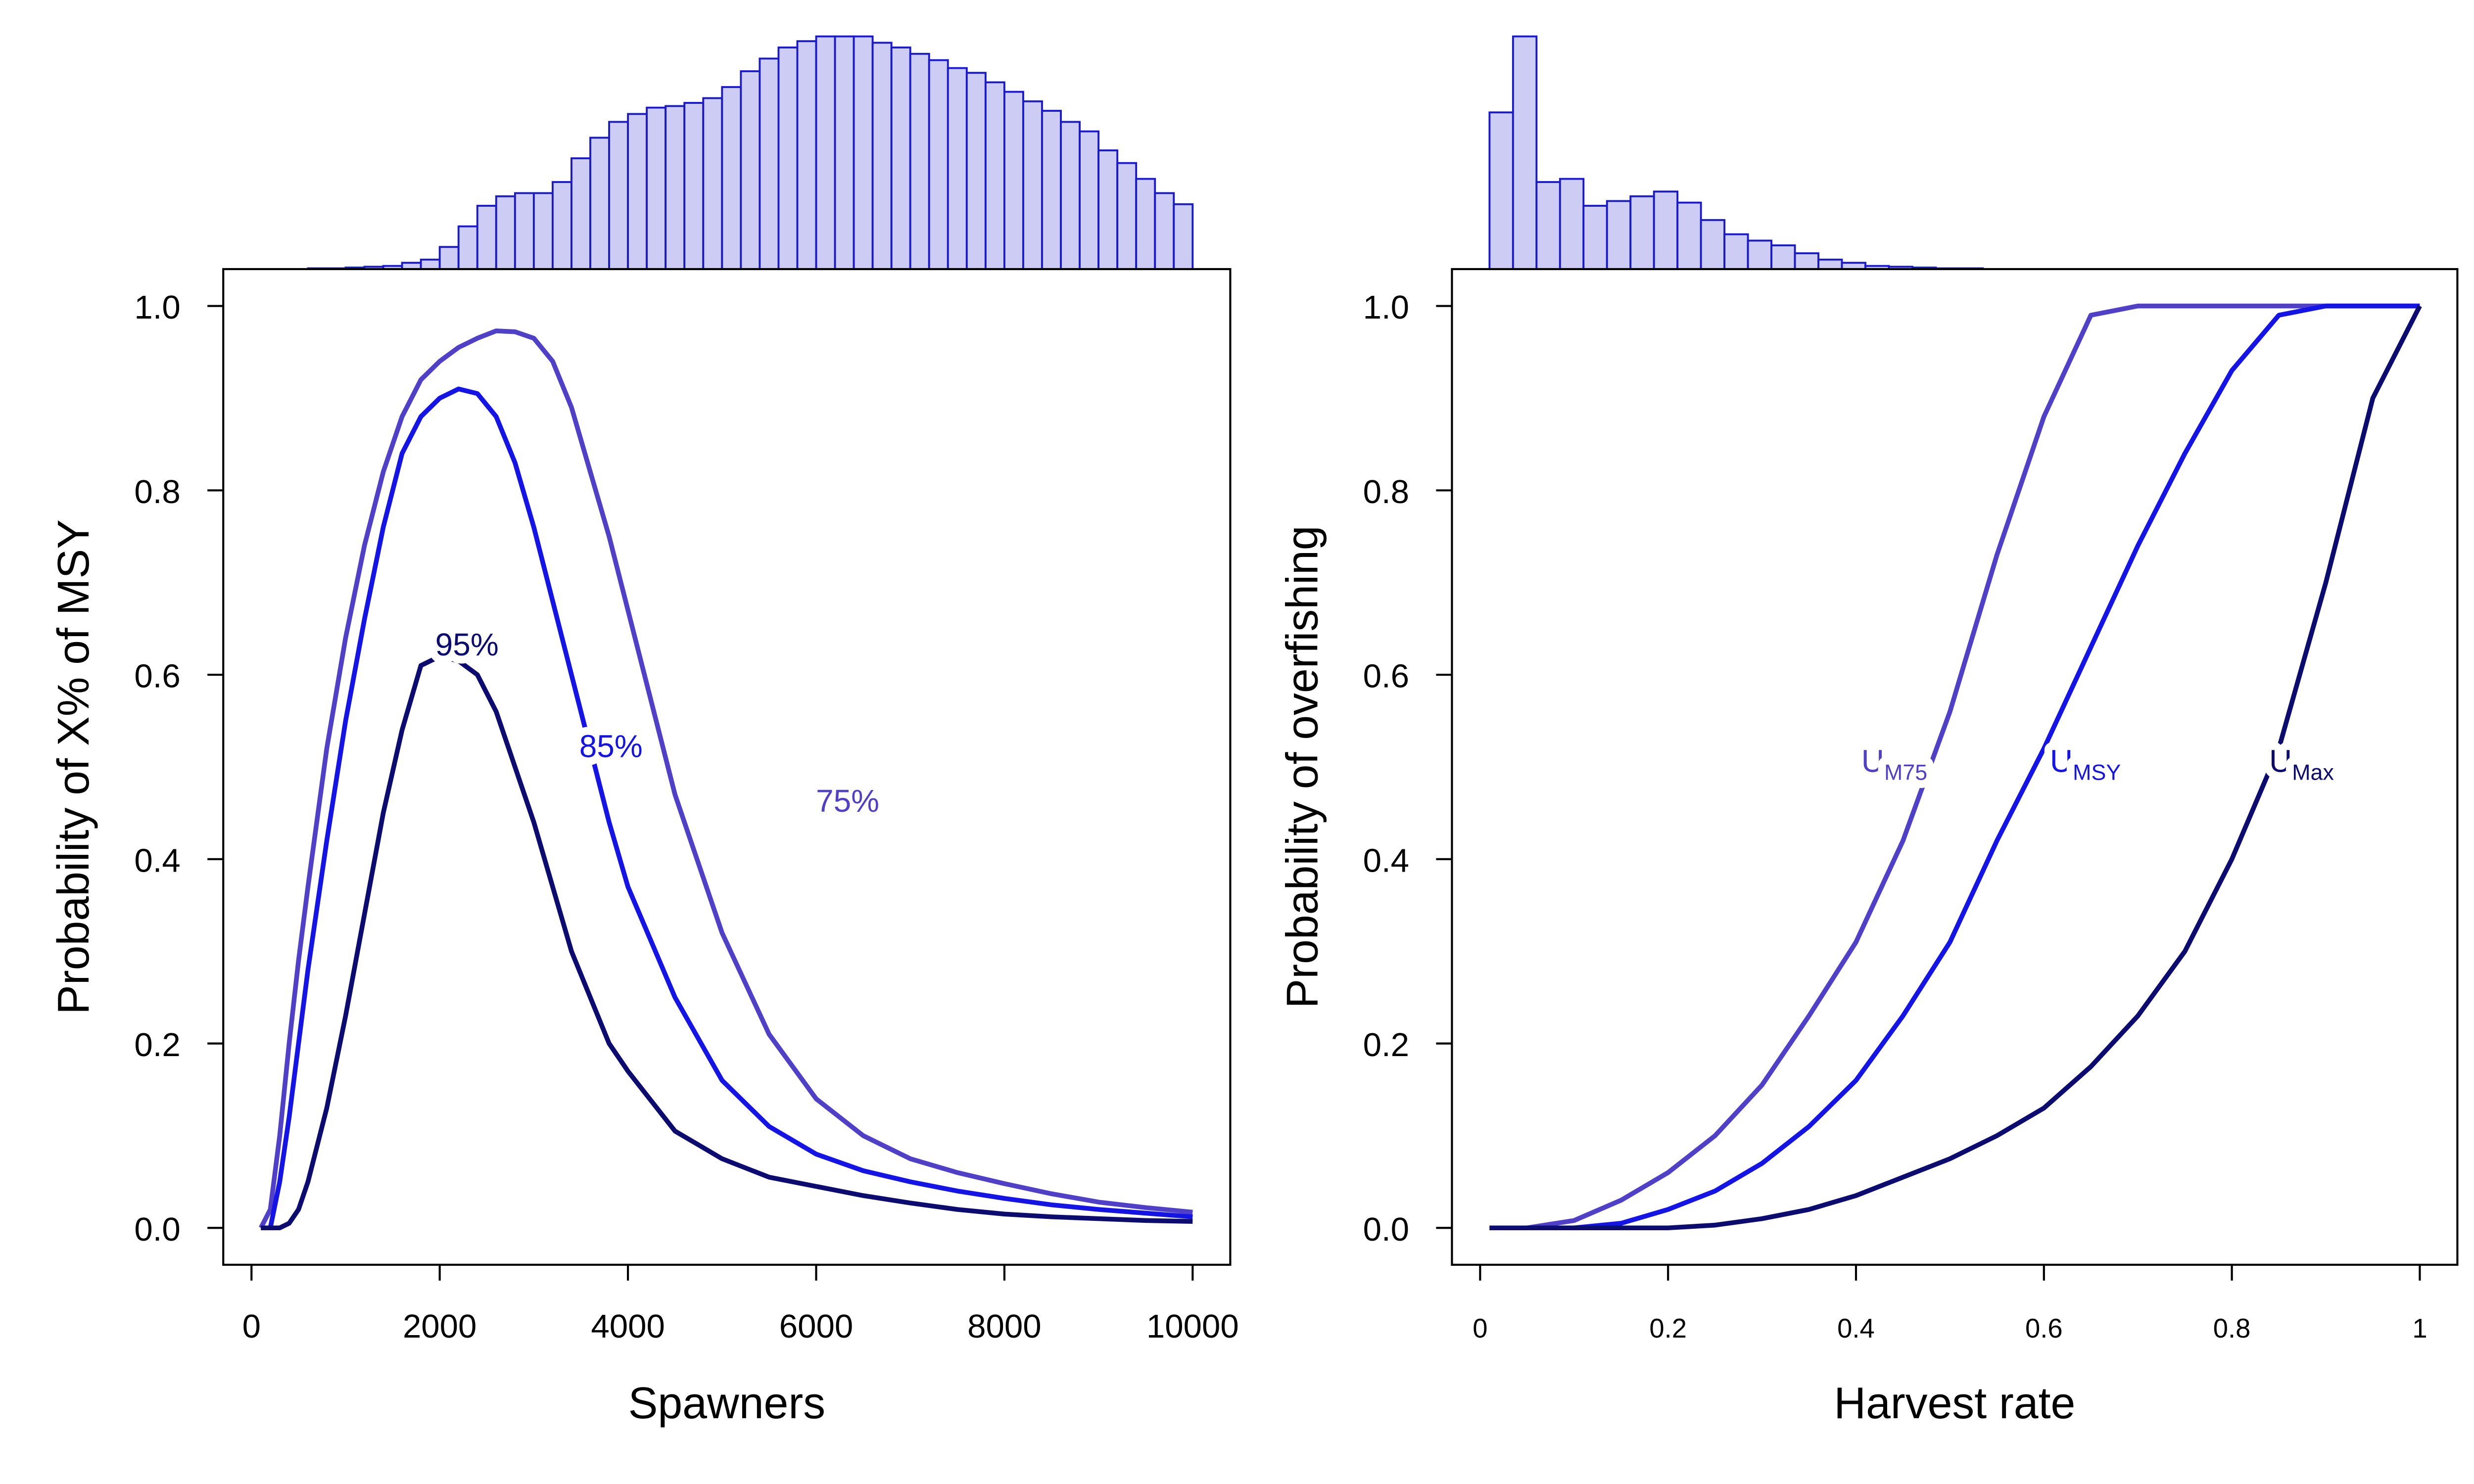  What do you see at coordinates (2044, 1328) in the screenshot?
I see `x-tick-label: 0.6` at bounding box center [2044, 1328].